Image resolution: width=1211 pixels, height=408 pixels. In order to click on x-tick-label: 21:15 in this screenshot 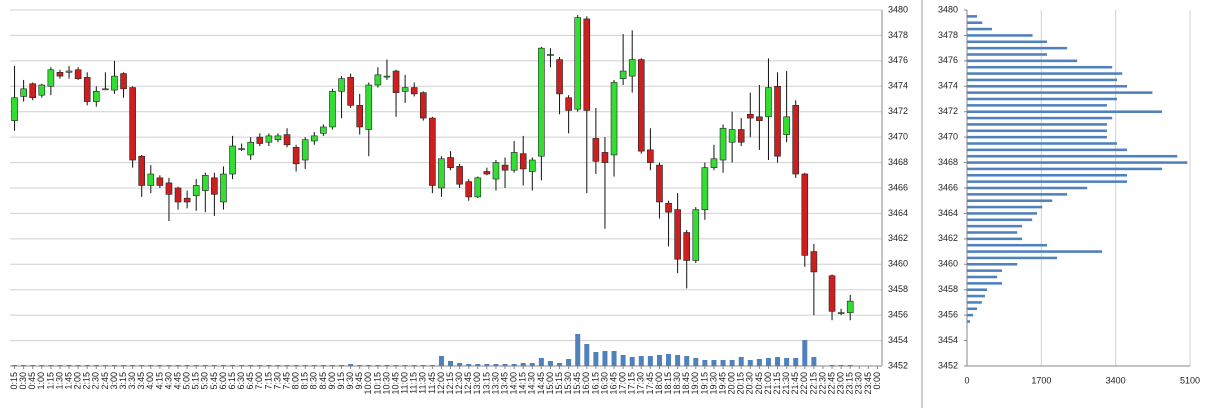, I will do `click(777, 383)`.